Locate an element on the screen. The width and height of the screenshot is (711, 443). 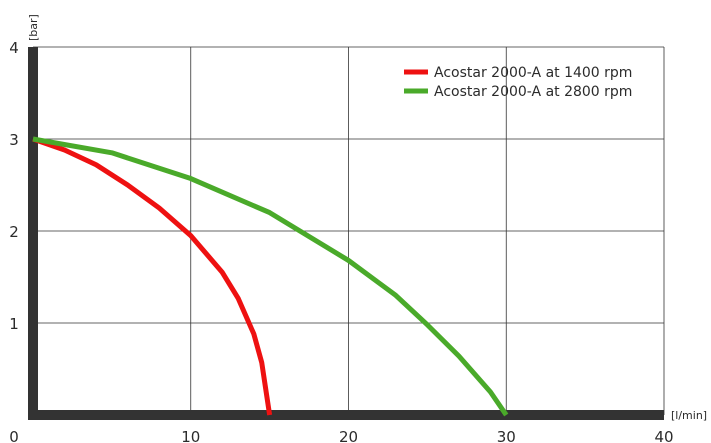
x-tick-label: 30 is located at coordinates (506, 435).